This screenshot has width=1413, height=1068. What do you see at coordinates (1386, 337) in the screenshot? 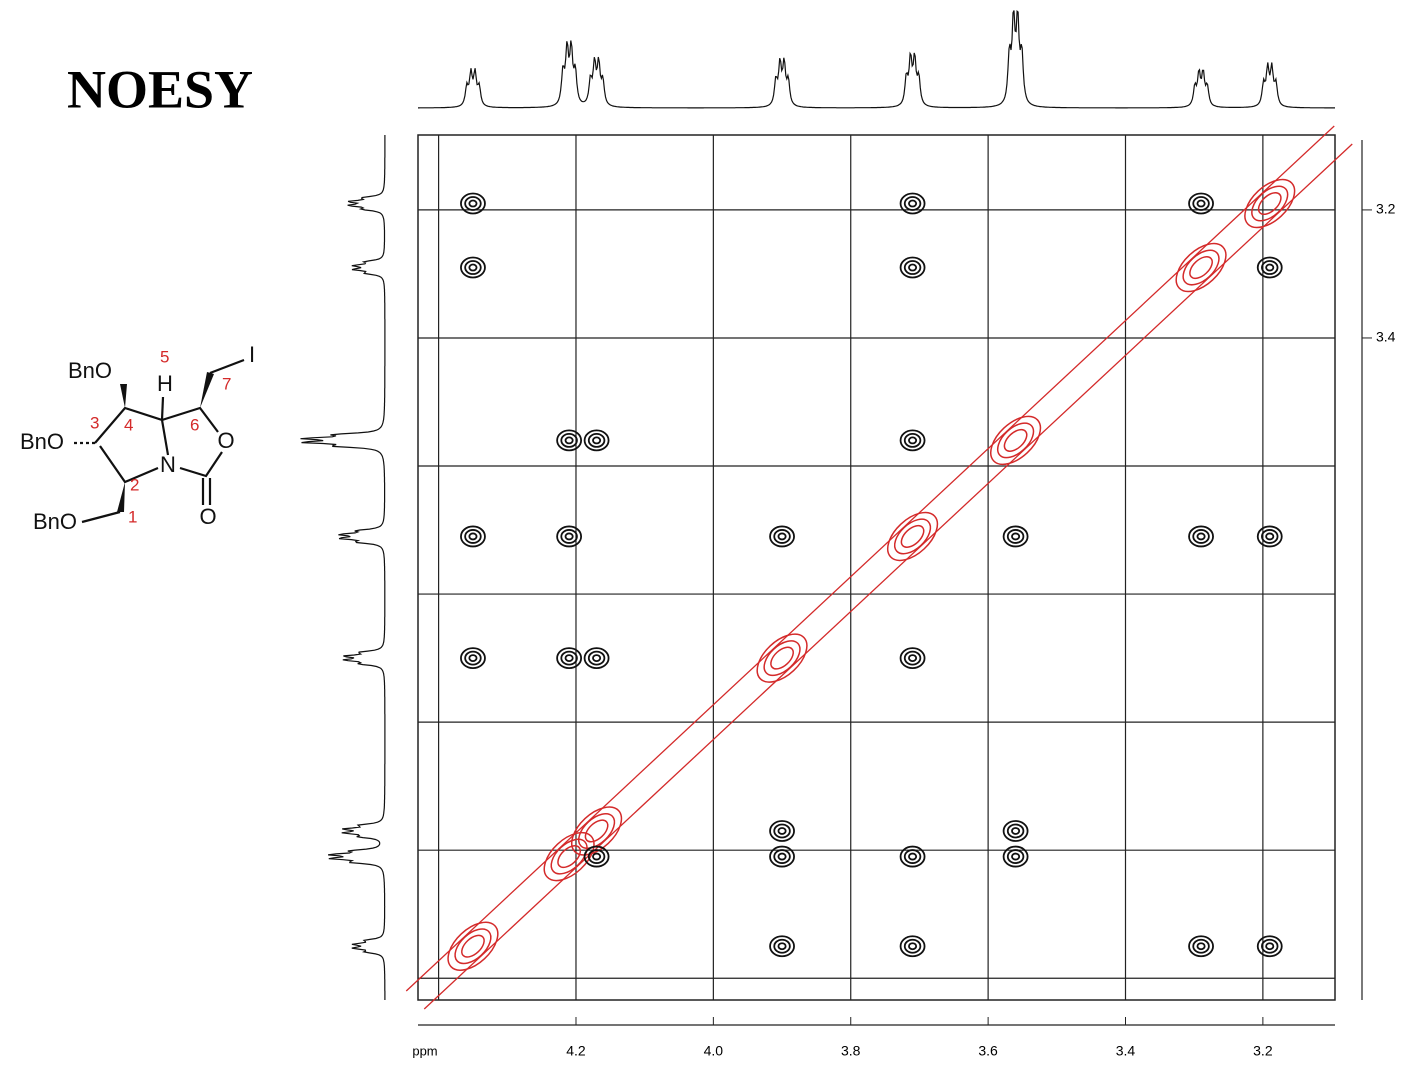
I see `y-tick-label: 3.4` at bounding box center [1386, 337].